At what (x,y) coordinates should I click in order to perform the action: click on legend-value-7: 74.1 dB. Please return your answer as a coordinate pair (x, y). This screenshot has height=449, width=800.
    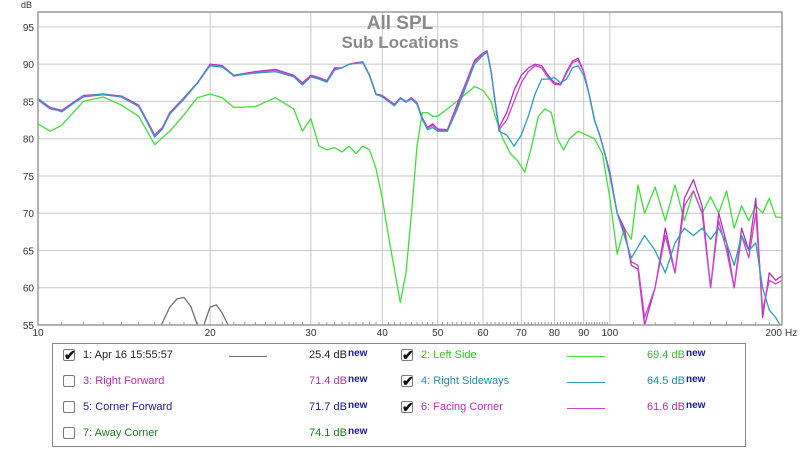
    Looking at the image, I should click on (328, 433).